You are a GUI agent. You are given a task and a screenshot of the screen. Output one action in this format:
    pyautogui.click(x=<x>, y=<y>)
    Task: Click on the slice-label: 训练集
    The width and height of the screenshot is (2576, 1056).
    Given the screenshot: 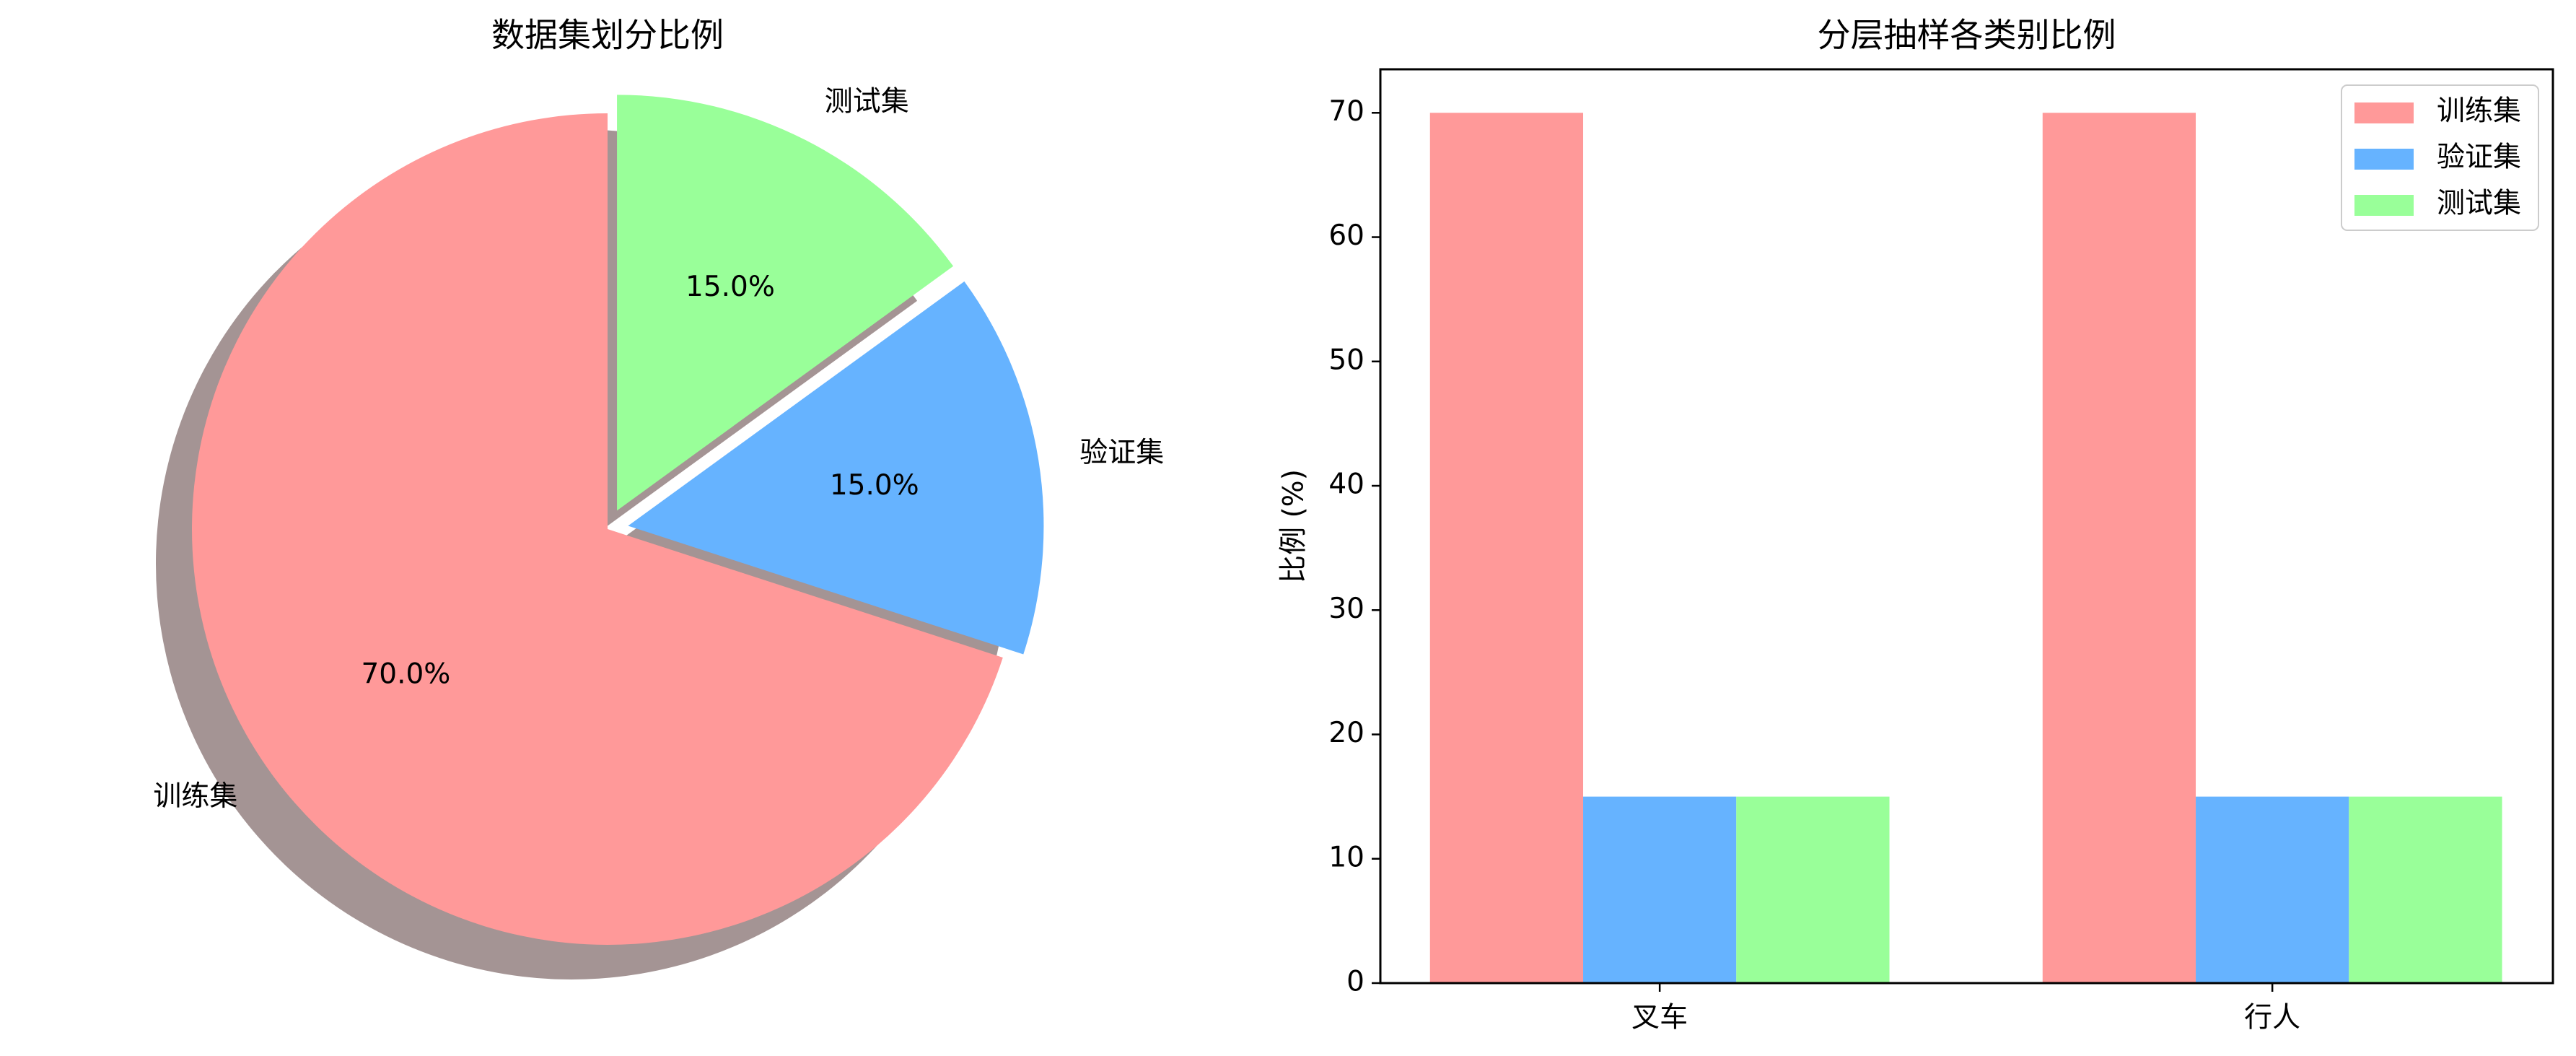 What is the action you would take?
    pyautogui.click(x=195, y=796)
    